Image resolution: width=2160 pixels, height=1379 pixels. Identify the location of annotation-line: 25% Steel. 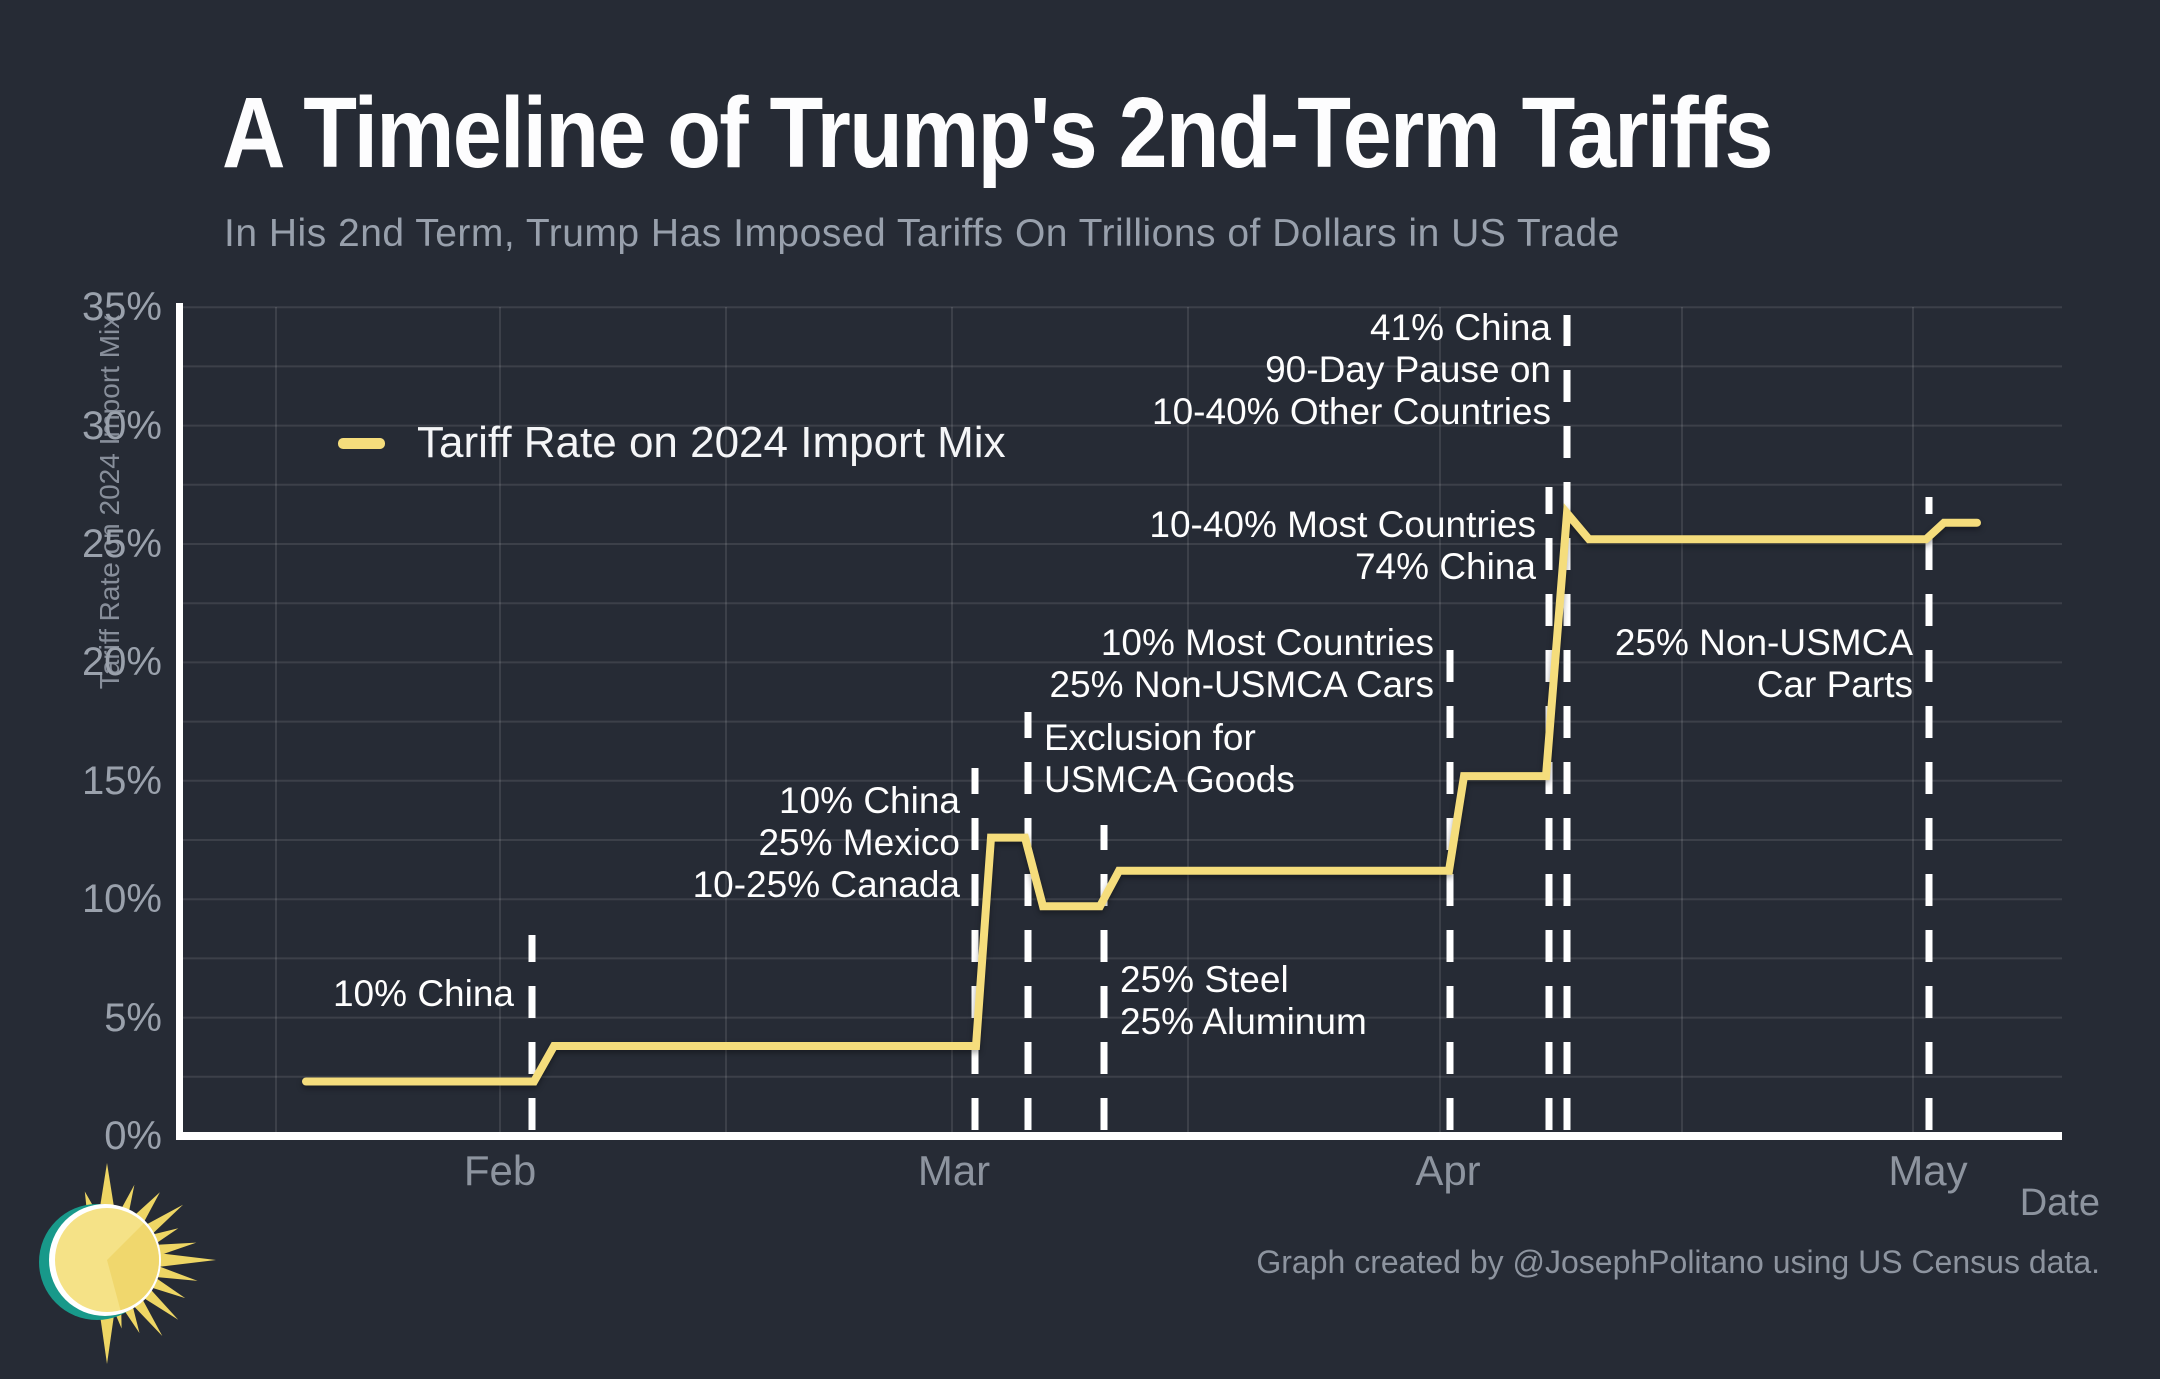
(1204, 979).